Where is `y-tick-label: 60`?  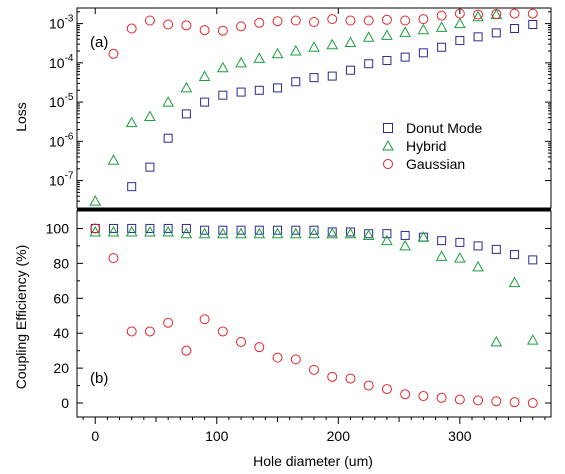
y-tick-label: 60 is located at coordinates (61, 298).